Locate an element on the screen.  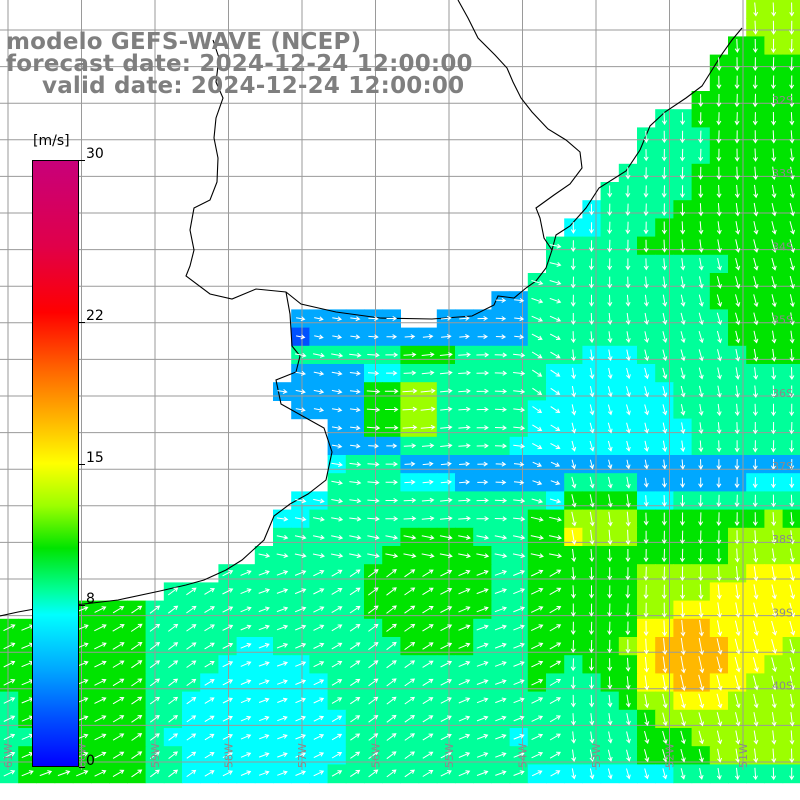
latitude-label: 34S is located at coordinates (782, 246).